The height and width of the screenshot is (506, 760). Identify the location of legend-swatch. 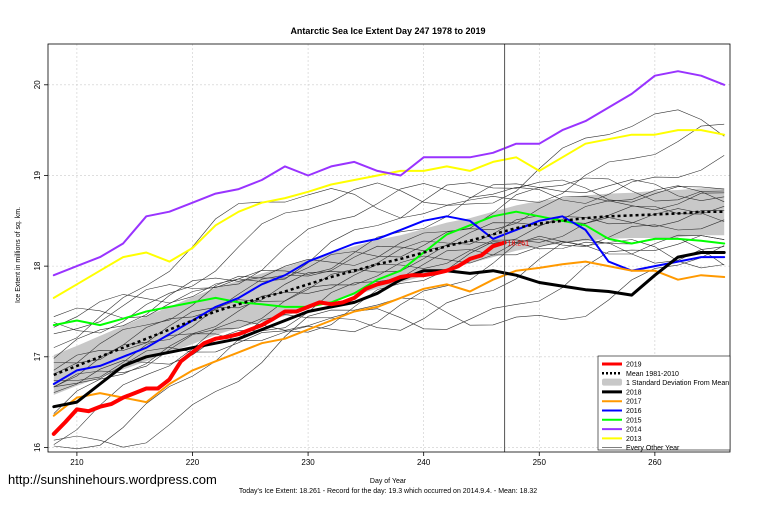
(612, 382).